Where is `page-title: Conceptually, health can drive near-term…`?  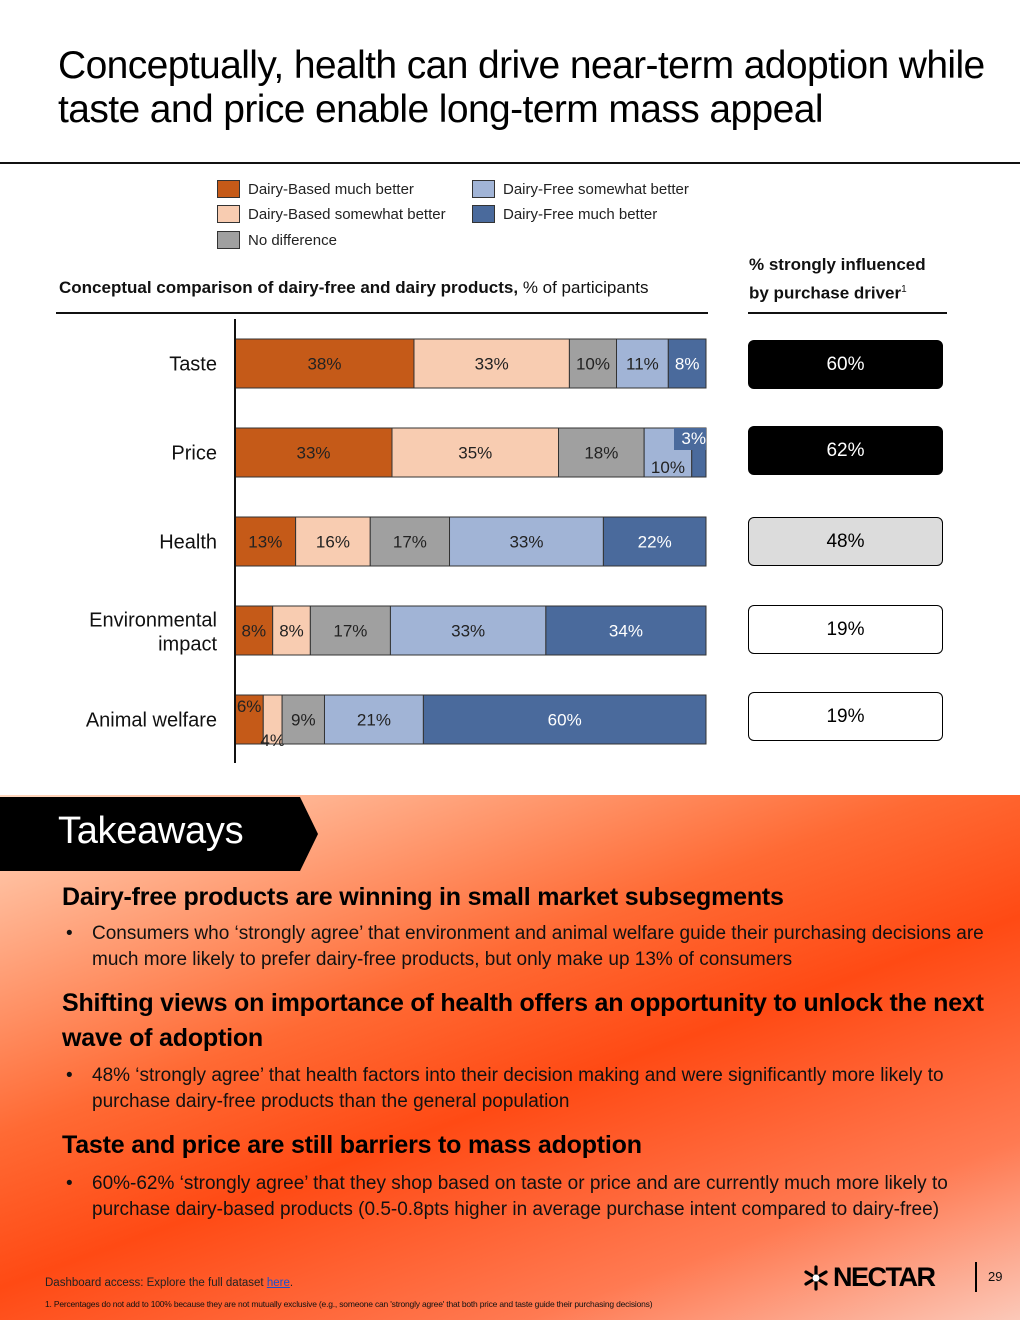 page-title: Conceptually, health can drive near-term… is located at coordinates (521, 87).